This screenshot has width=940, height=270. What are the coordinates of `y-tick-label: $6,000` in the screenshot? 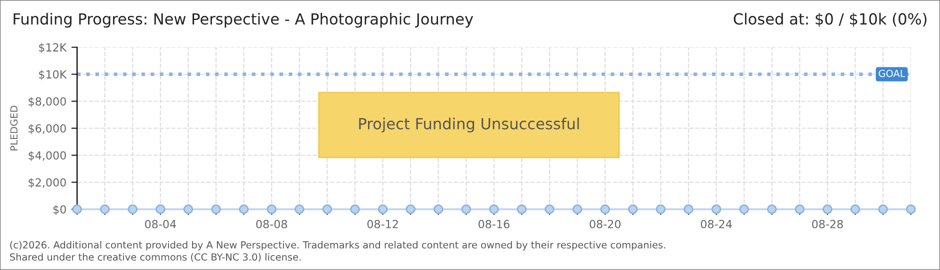 It's located at (47, 129).